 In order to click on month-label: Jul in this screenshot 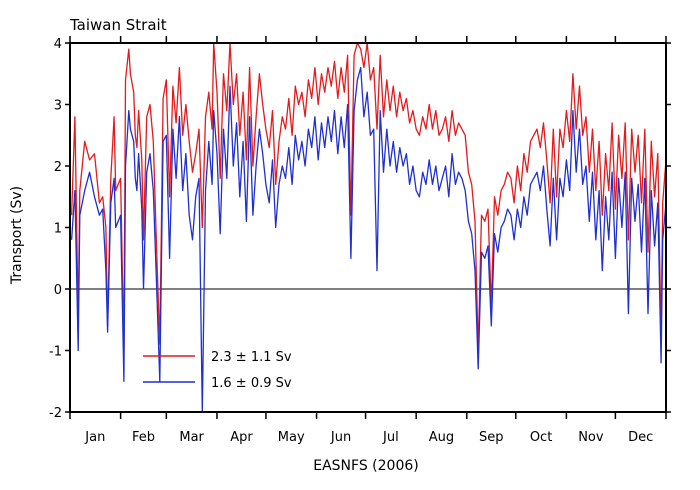, I will do `click(390, 437)`.